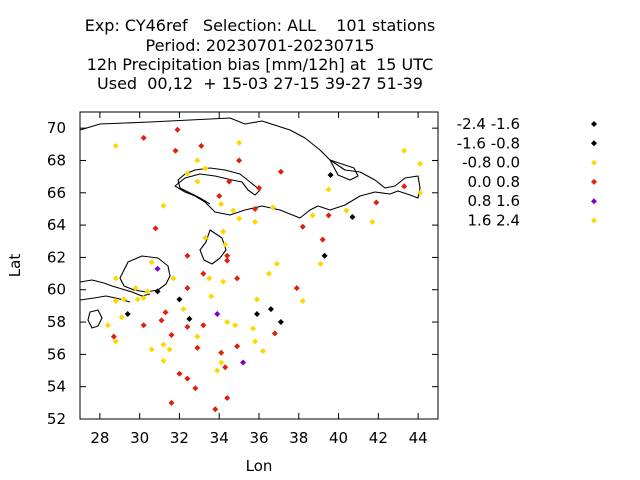  Describe the element at coordinates (56, 322) in the screenshot. I see `y-tick-label: 58` at that location.